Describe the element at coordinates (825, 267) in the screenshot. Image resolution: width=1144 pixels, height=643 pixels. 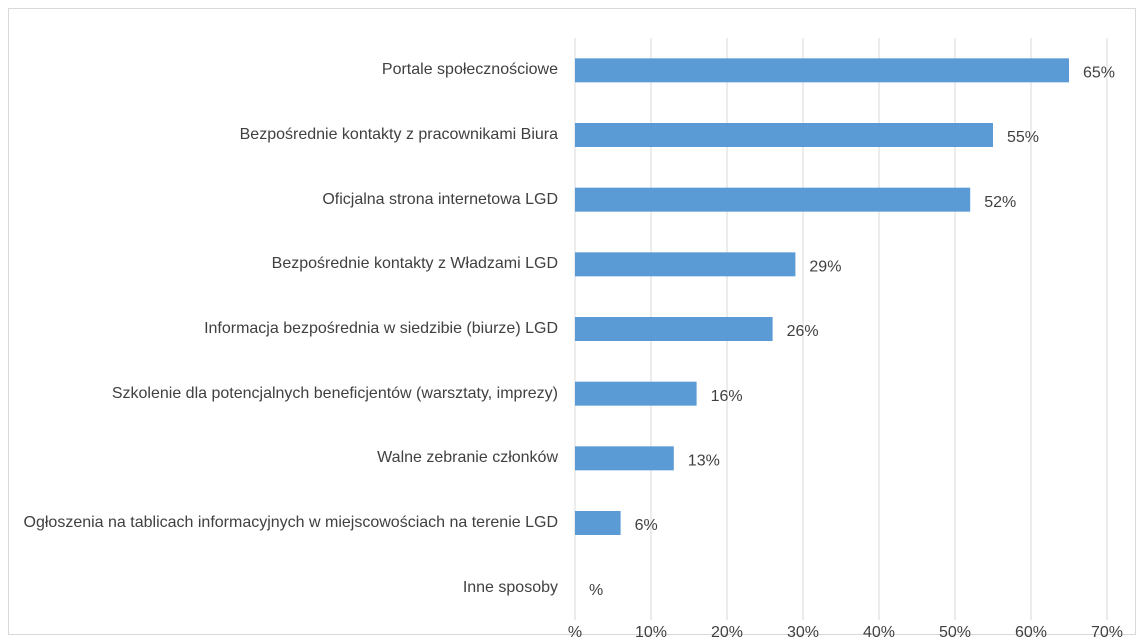
I see `value-label: 29%` at that location.